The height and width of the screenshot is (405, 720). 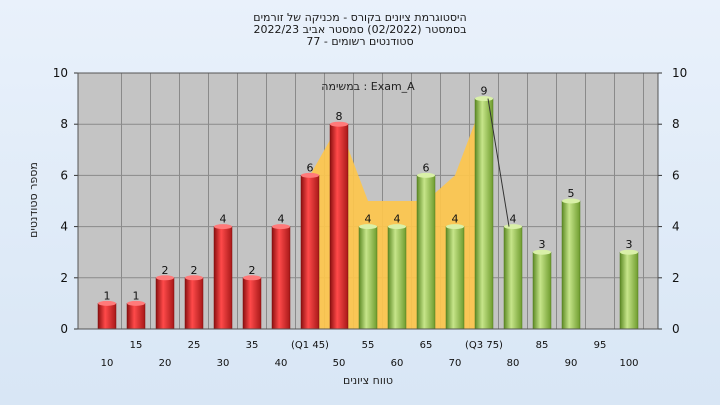 I want to click on value-label-80: 4, so click(x=513, y=219).